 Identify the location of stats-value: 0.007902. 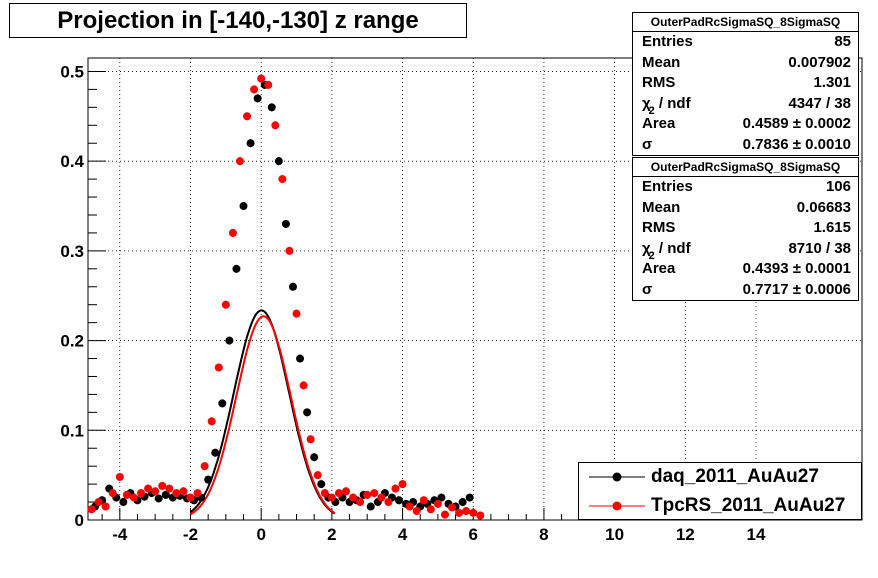
(819, 62).